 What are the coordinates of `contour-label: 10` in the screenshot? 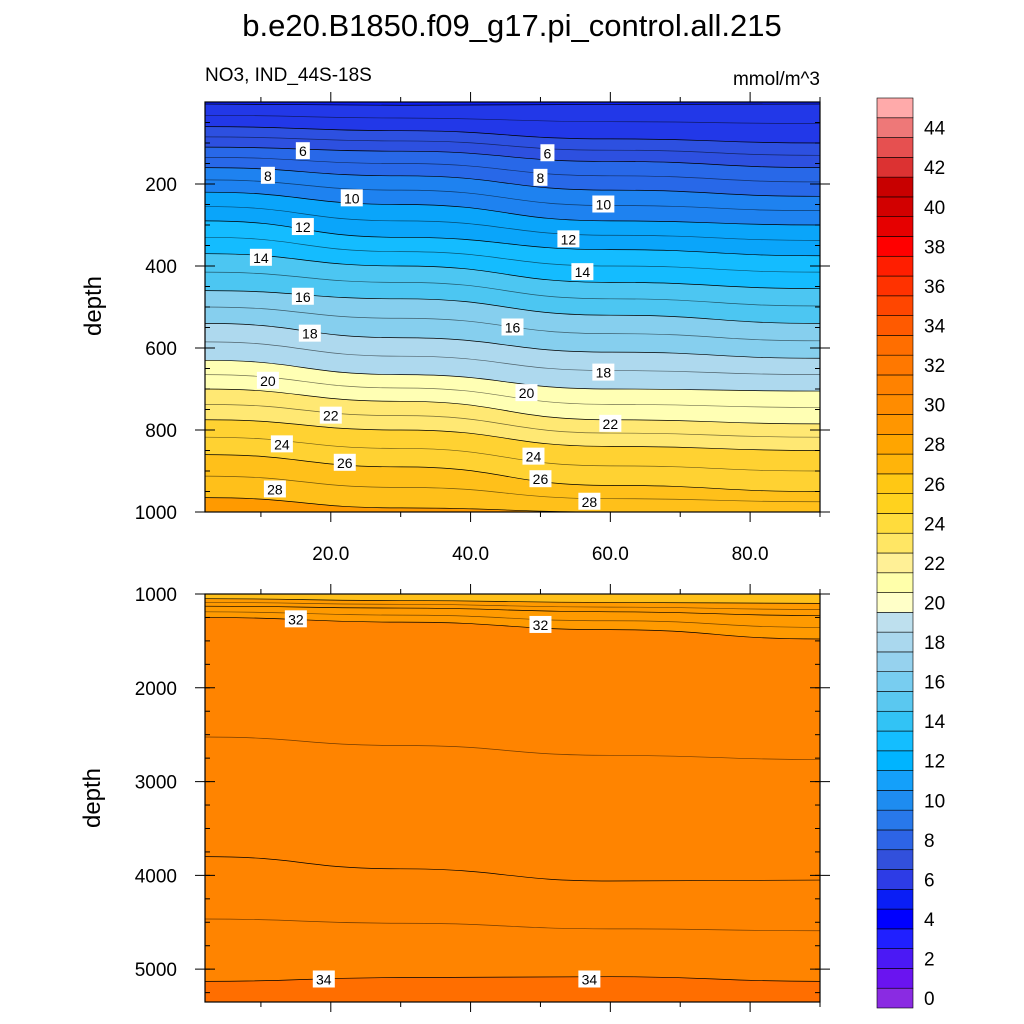 It's located at (603, 204).